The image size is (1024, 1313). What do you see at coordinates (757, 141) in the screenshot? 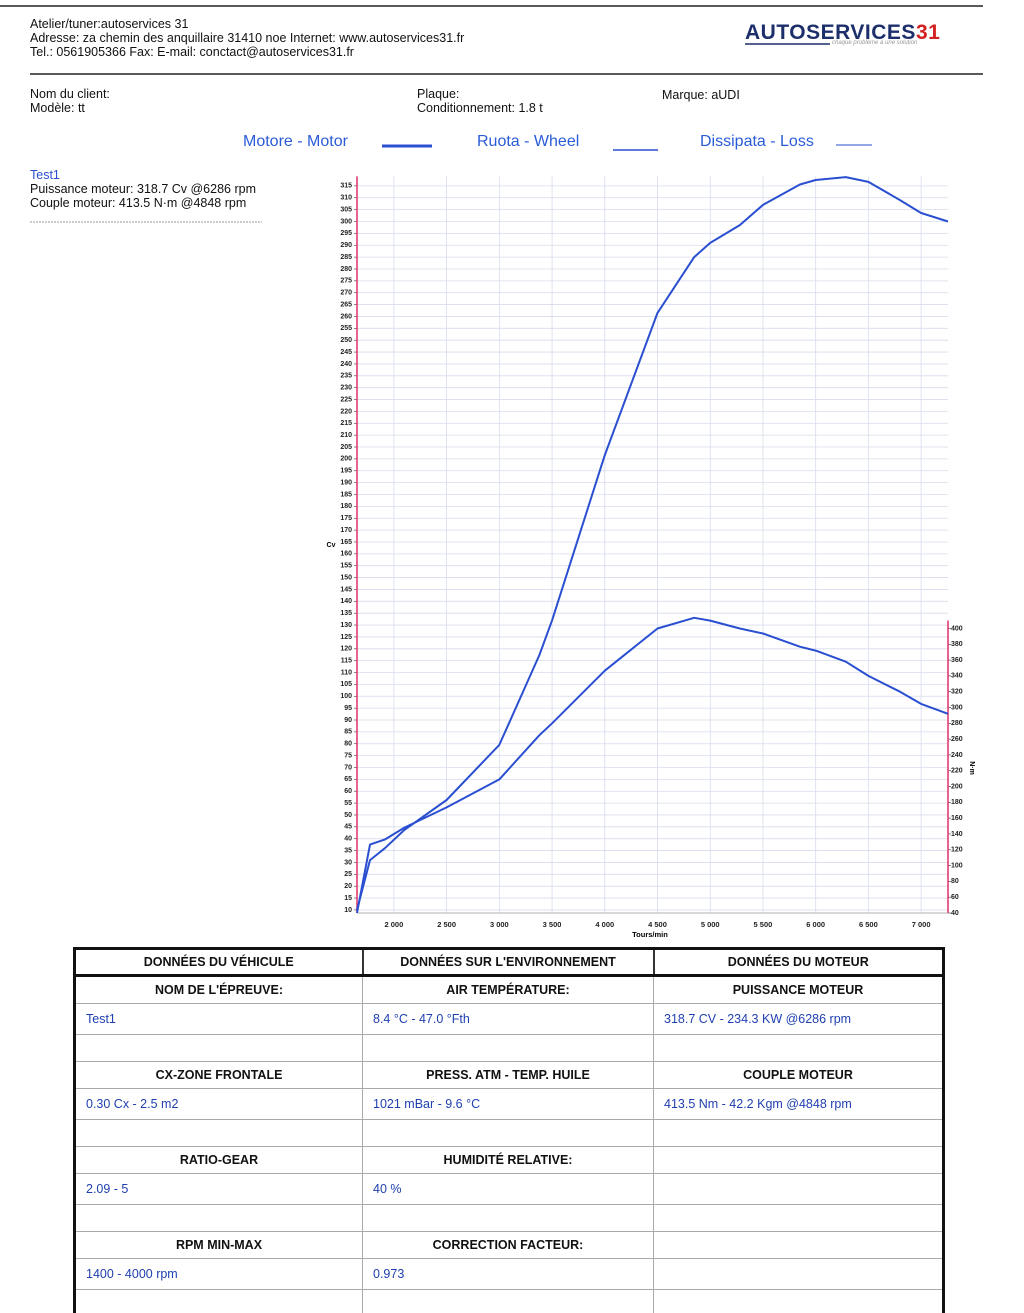
I see `legend-label: Dissipata - Loss` at bounding box center [757, 141].